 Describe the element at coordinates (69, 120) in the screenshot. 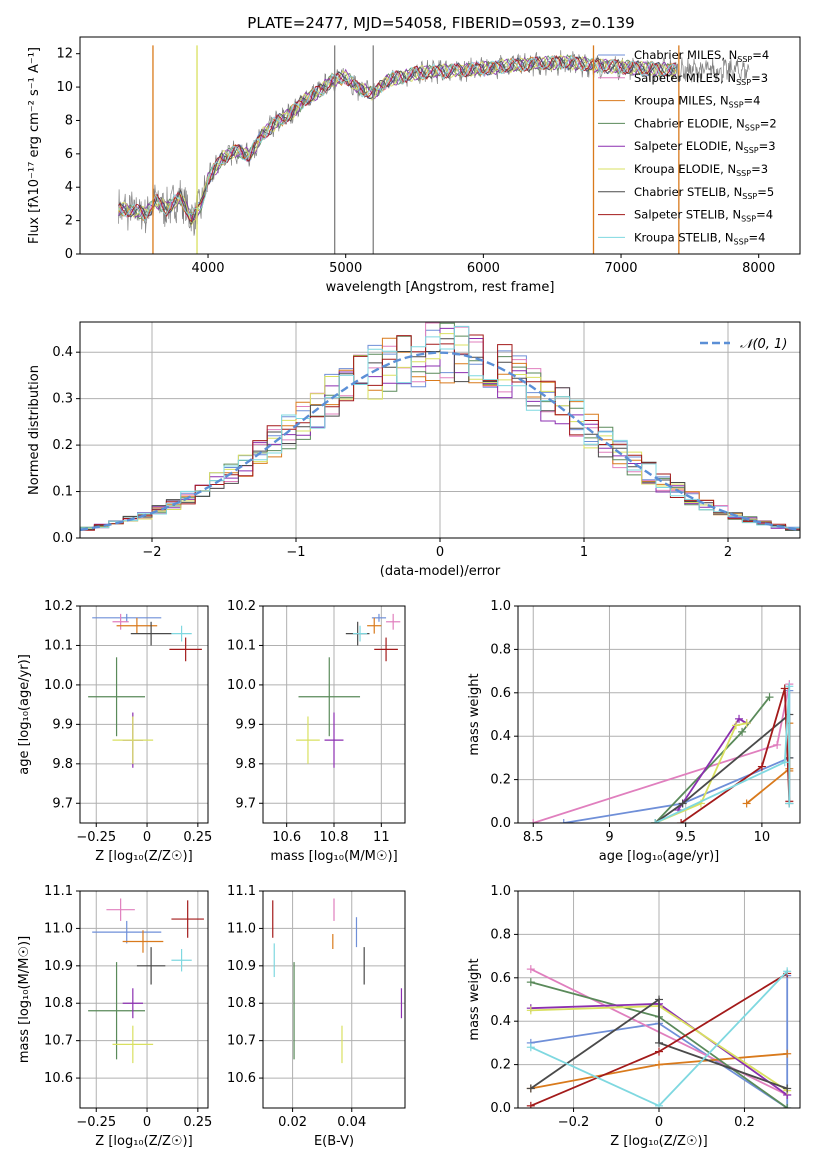

I see `y-tick-label: 8` at that location.